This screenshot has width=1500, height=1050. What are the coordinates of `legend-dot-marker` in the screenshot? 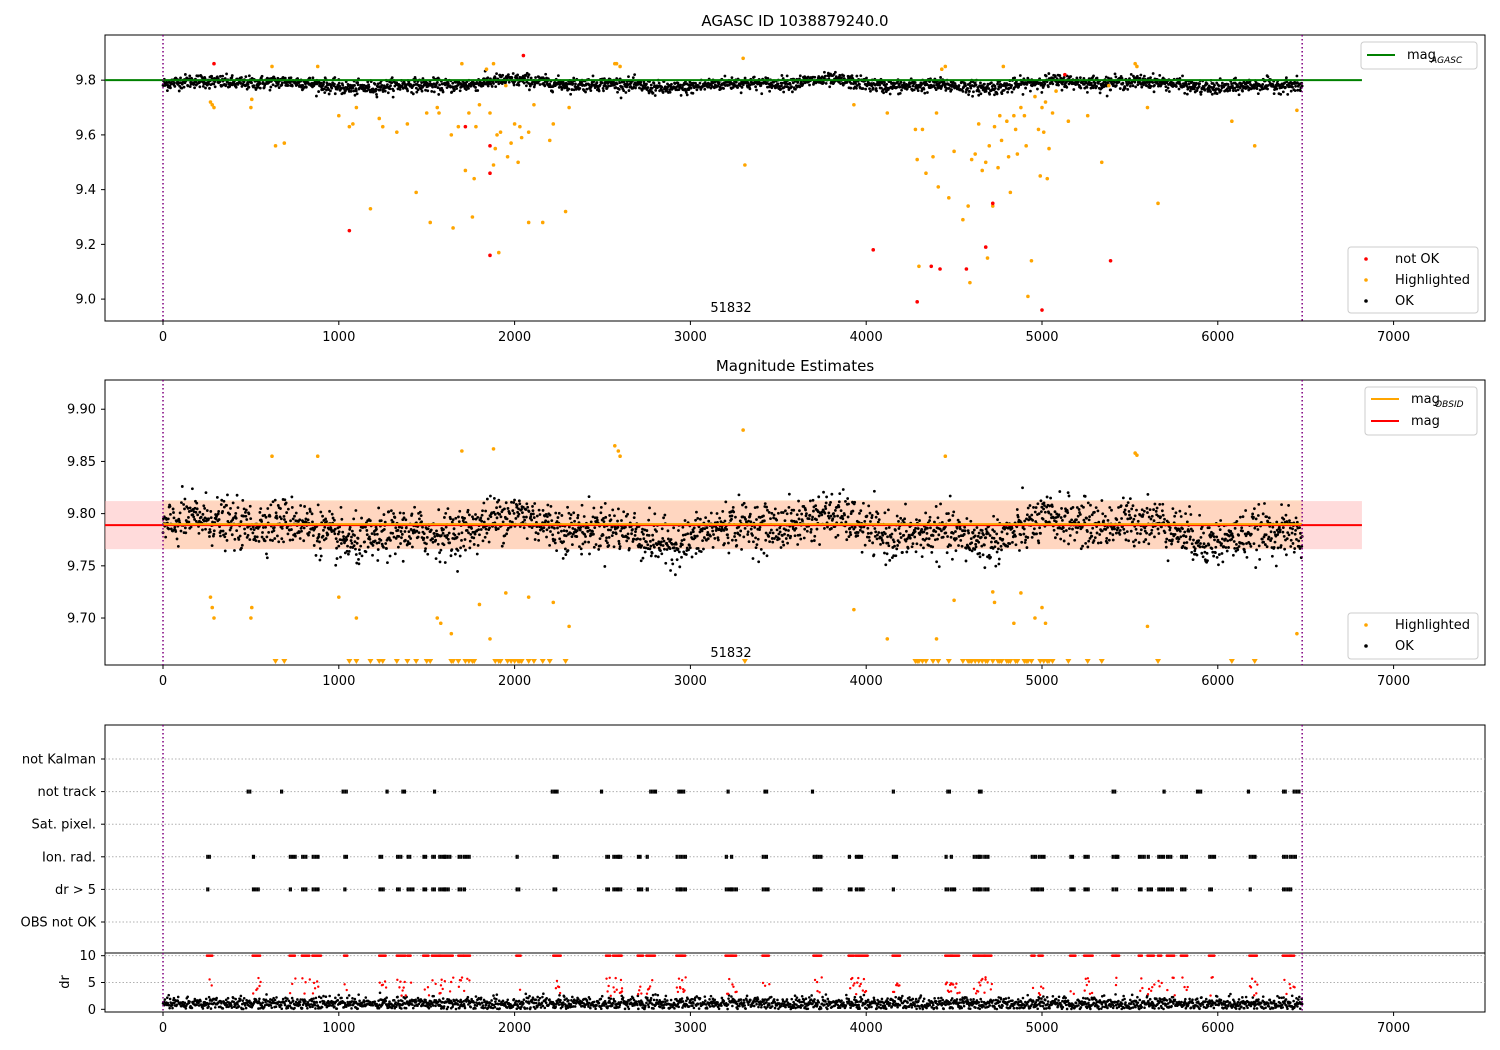 It's located at (1366, 280).